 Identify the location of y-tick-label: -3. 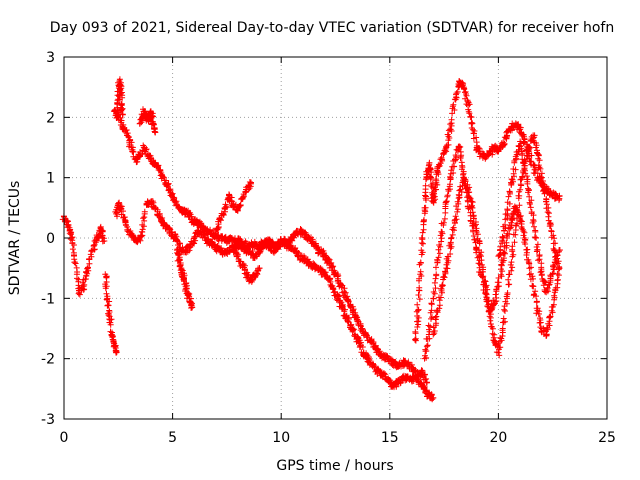
(48, 420).